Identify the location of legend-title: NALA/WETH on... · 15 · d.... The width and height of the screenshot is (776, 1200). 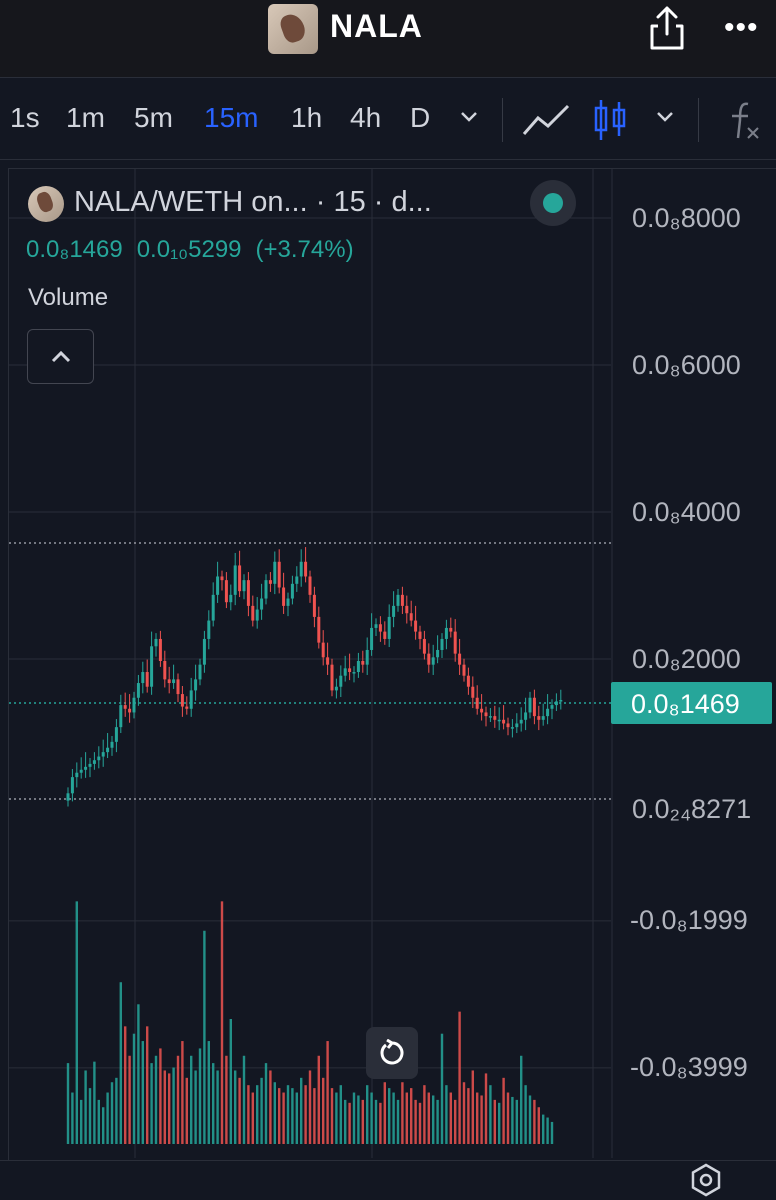
(253, 202).